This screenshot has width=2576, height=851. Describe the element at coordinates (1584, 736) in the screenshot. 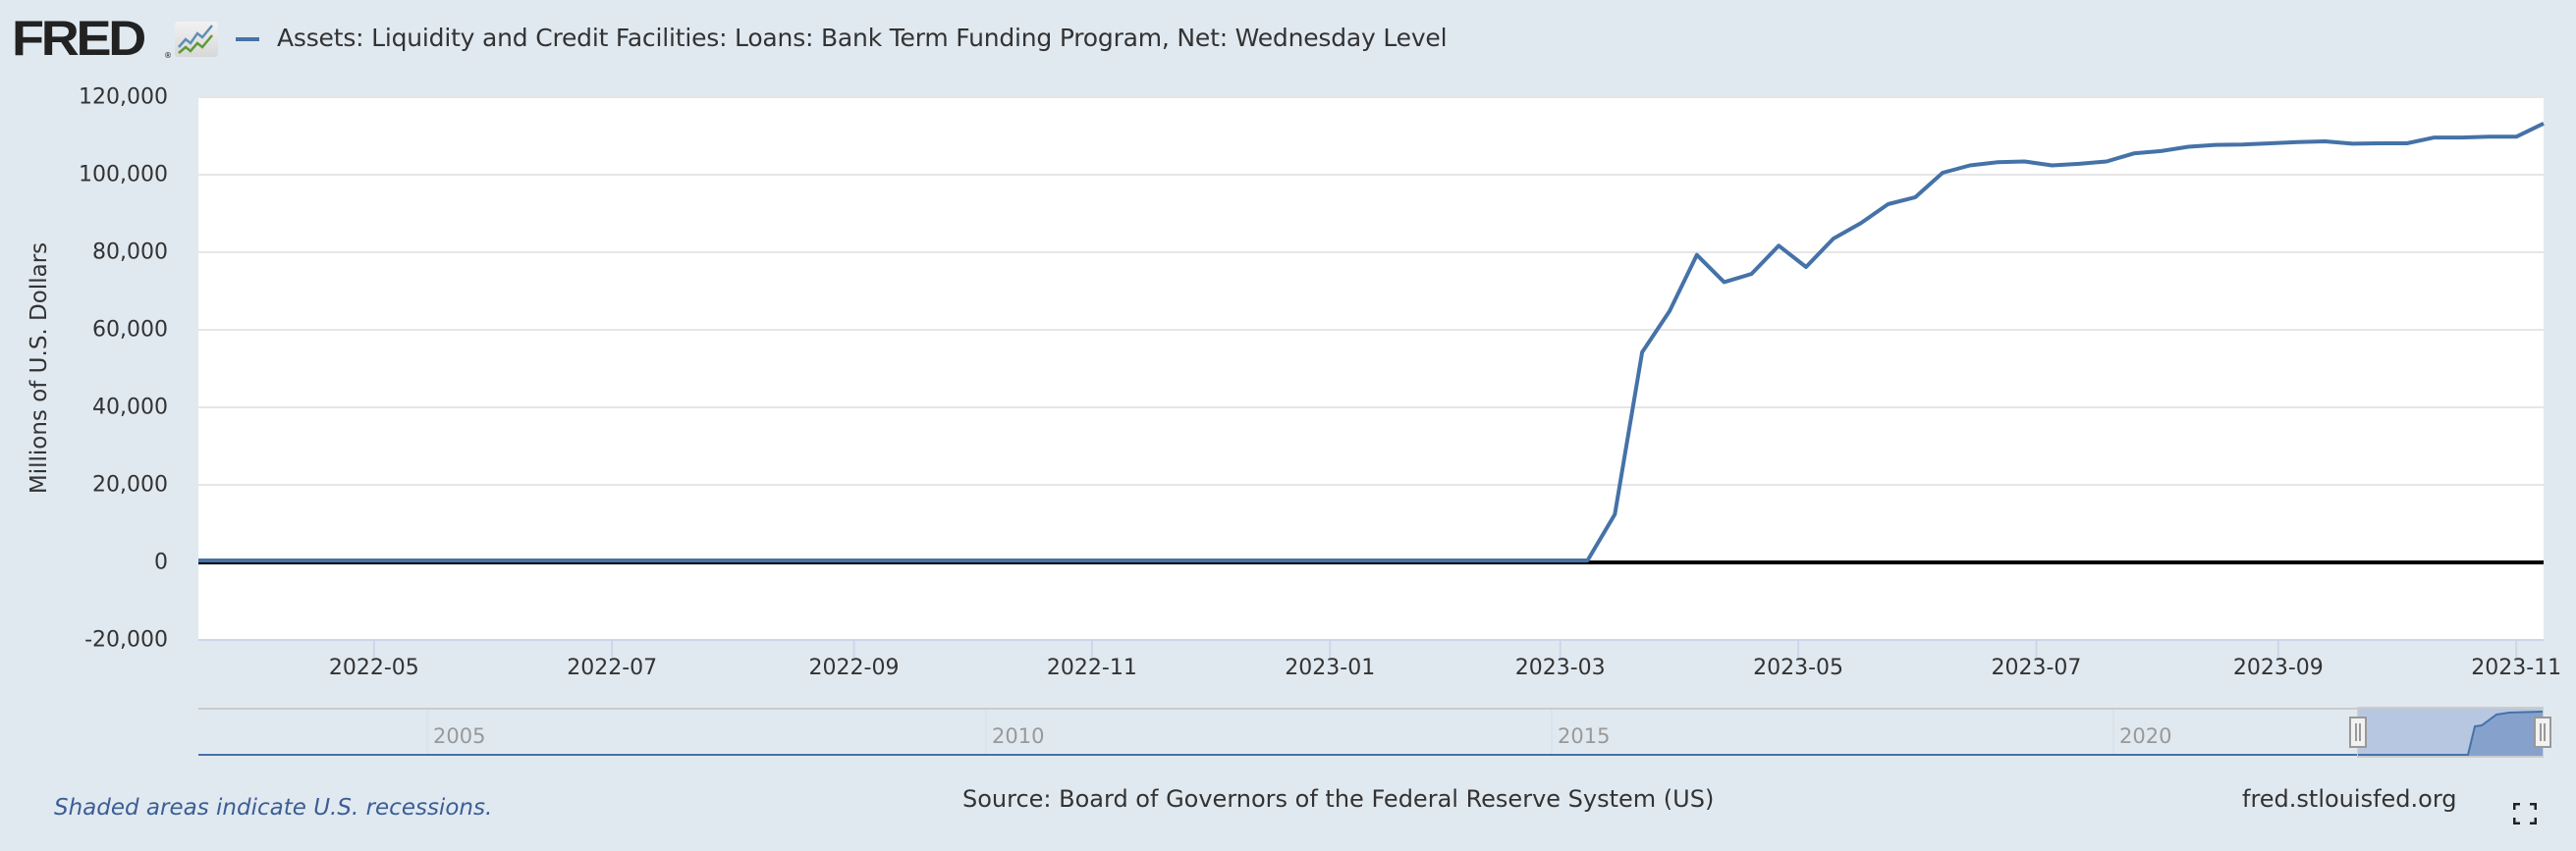

I see `navigator-year-label: 2015` at that location.